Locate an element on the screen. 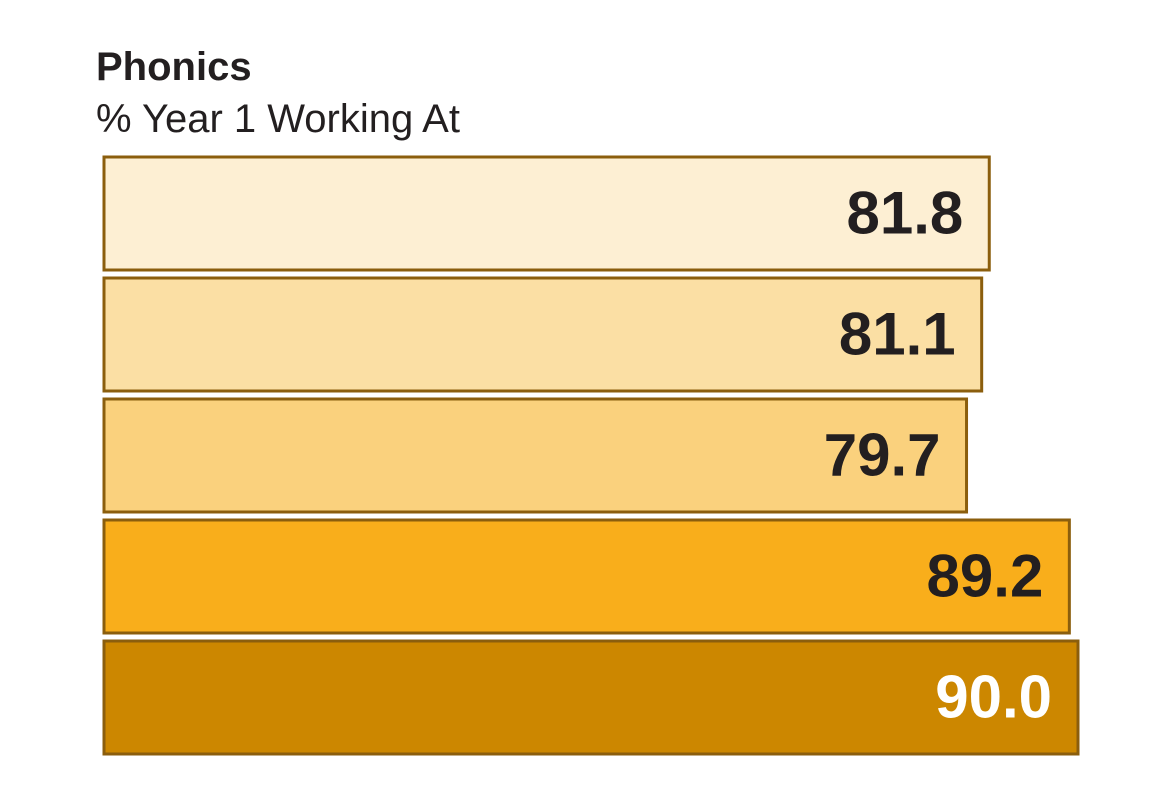 This screenshot has height=800, width=1155. bar-5-value-label: 90.0 is located at coordinates (993, 697).